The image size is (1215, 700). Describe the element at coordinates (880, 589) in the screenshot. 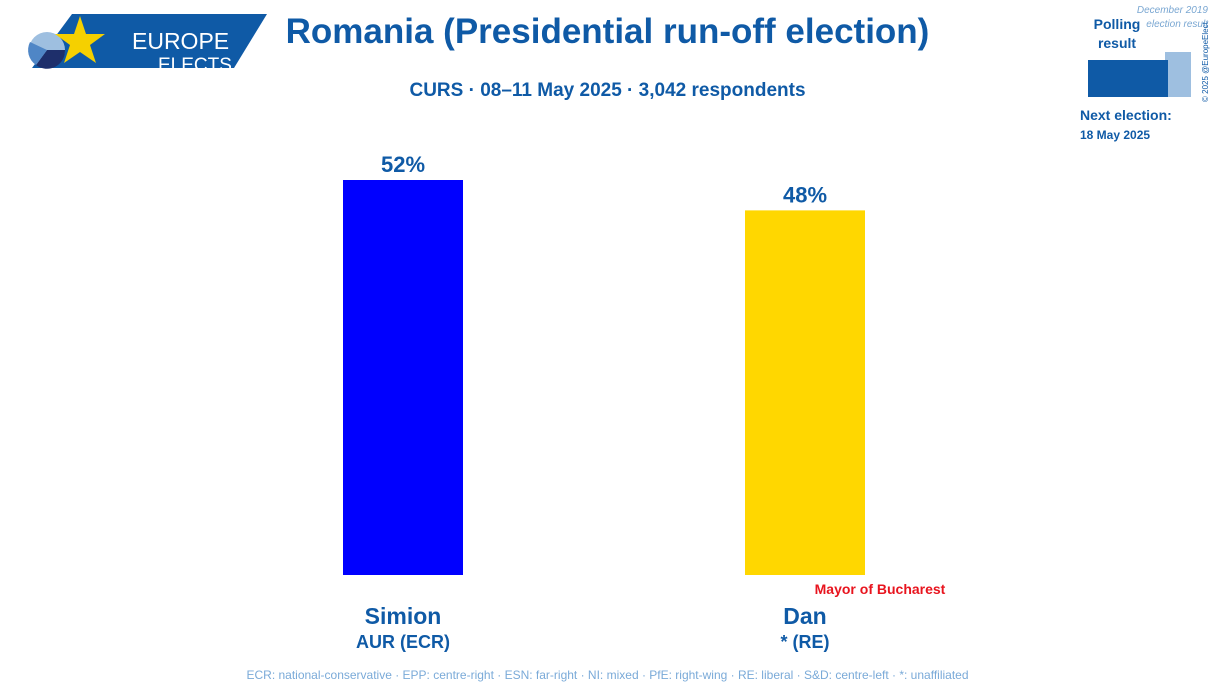

I see `annotation-dan: Mayor of Bucharest` at that location.